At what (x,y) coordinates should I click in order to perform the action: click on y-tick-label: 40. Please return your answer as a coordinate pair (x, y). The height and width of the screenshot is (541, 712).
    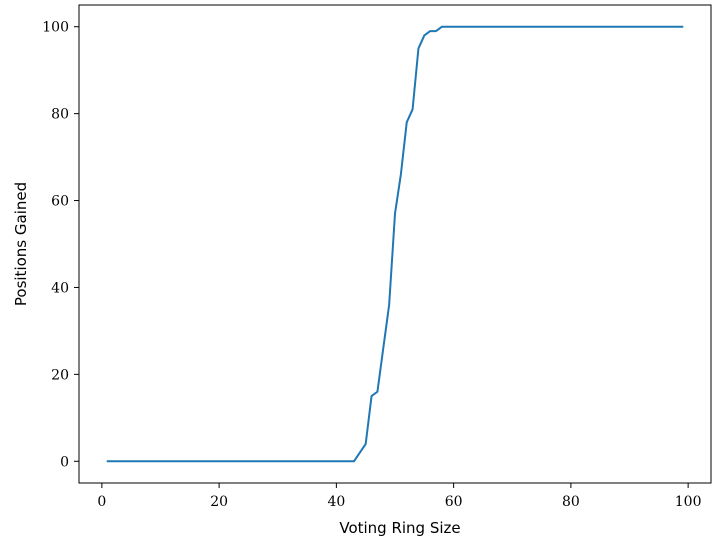
    Looking at the image, I should click on (60, 288).